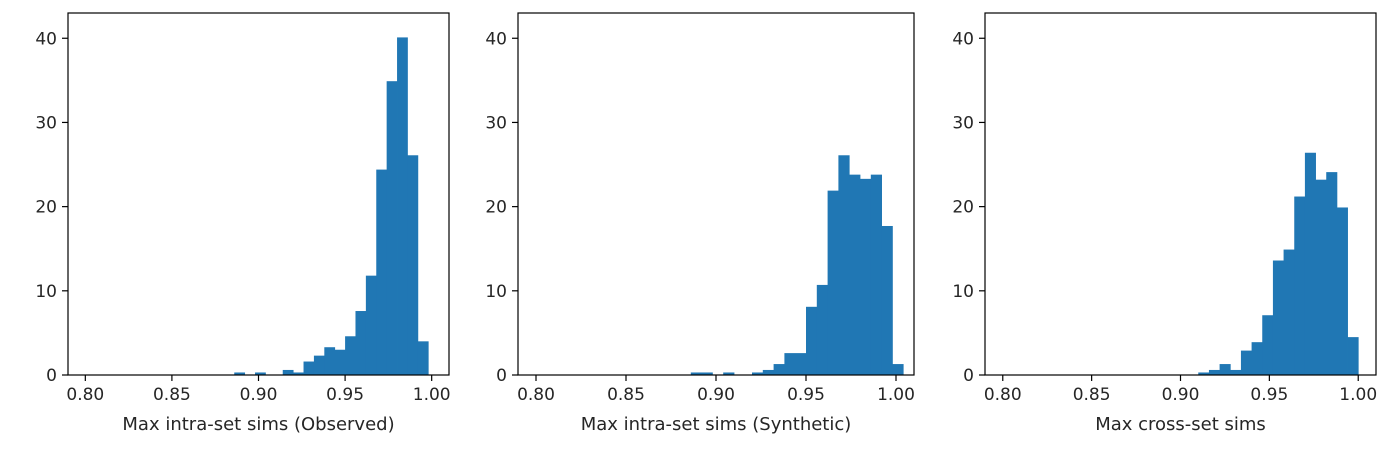  Describe the element at coordinates (1003, 395) in the screenshot. I see `x-tick-label-cross-set-0: 0.80` at that location.